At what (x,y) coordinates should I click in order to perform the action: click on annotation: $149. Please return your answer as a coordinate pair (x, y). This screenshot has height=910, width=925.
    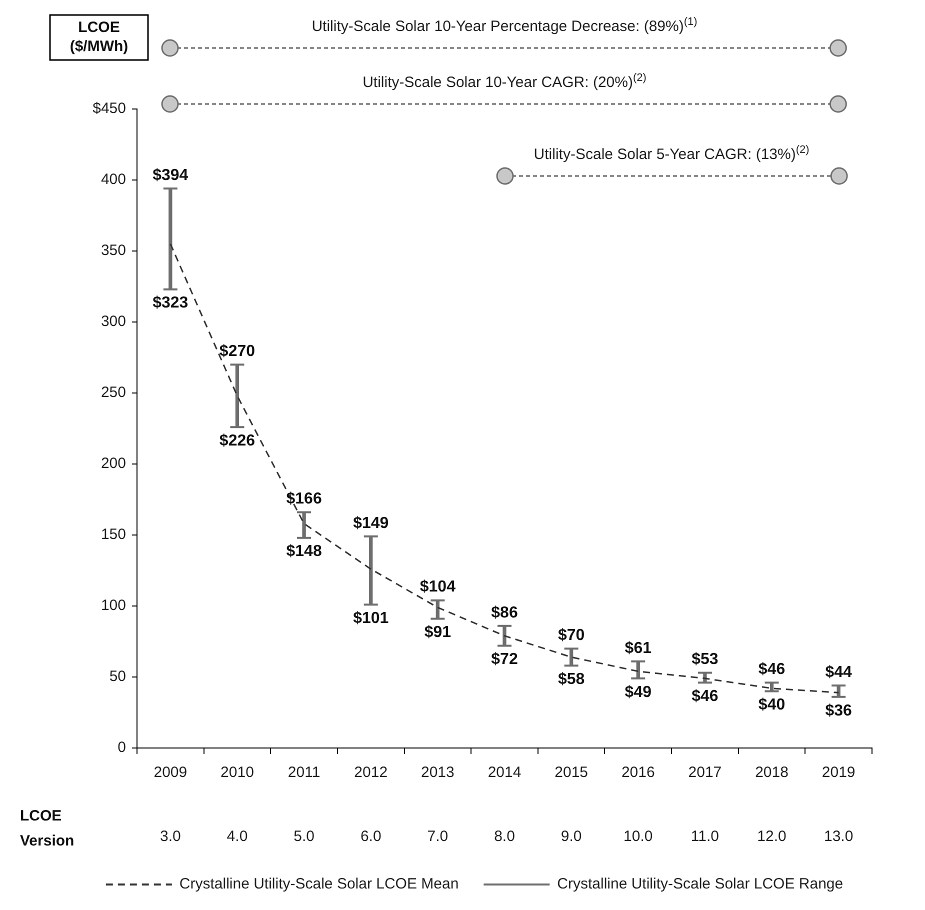
    Looking at the image, I should click on (371, 523).